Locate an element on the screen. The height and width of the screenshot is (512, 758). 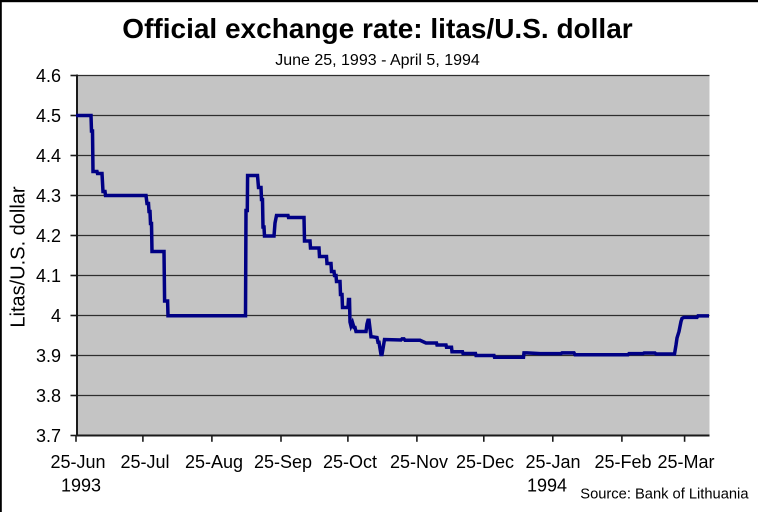
svg-text: 4.2 is located at coordinates (48, 236).